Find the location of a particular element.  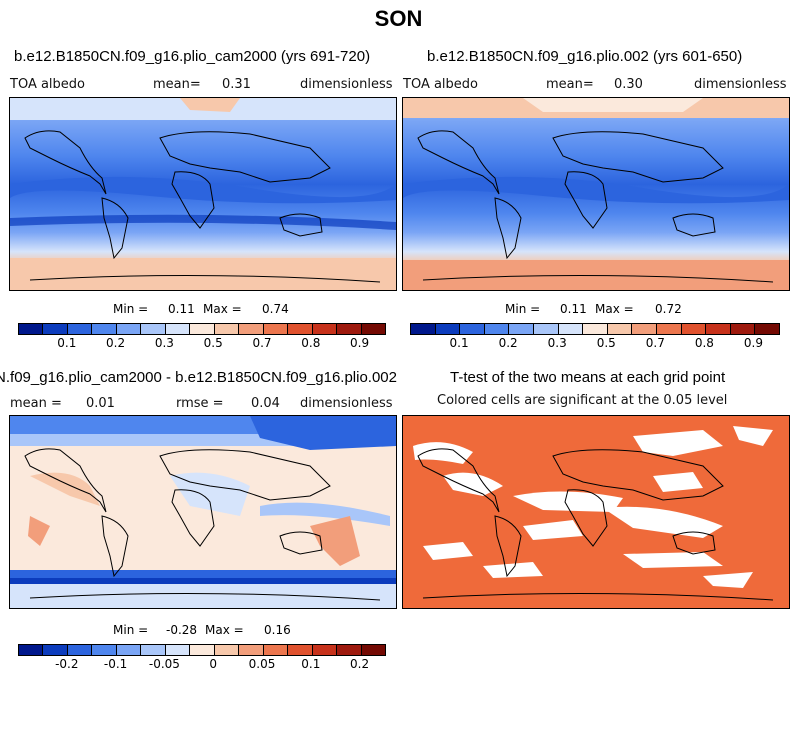

panel2-map is located at coordinates (596, 194).